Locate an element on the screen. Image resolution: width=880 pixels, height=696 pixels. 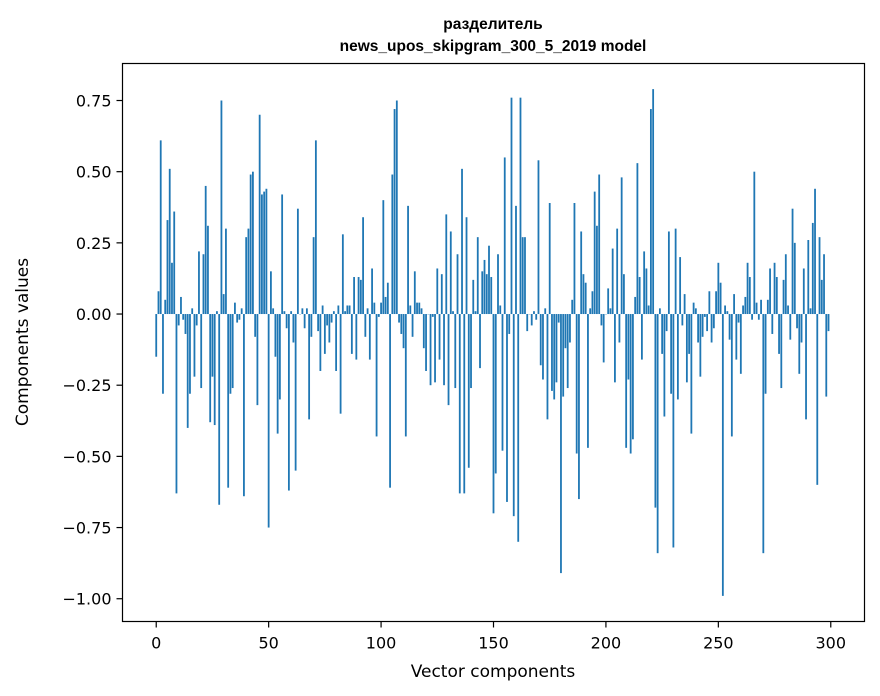
y-tick-label-7: 0.75 is located at coordinates (94, 101).